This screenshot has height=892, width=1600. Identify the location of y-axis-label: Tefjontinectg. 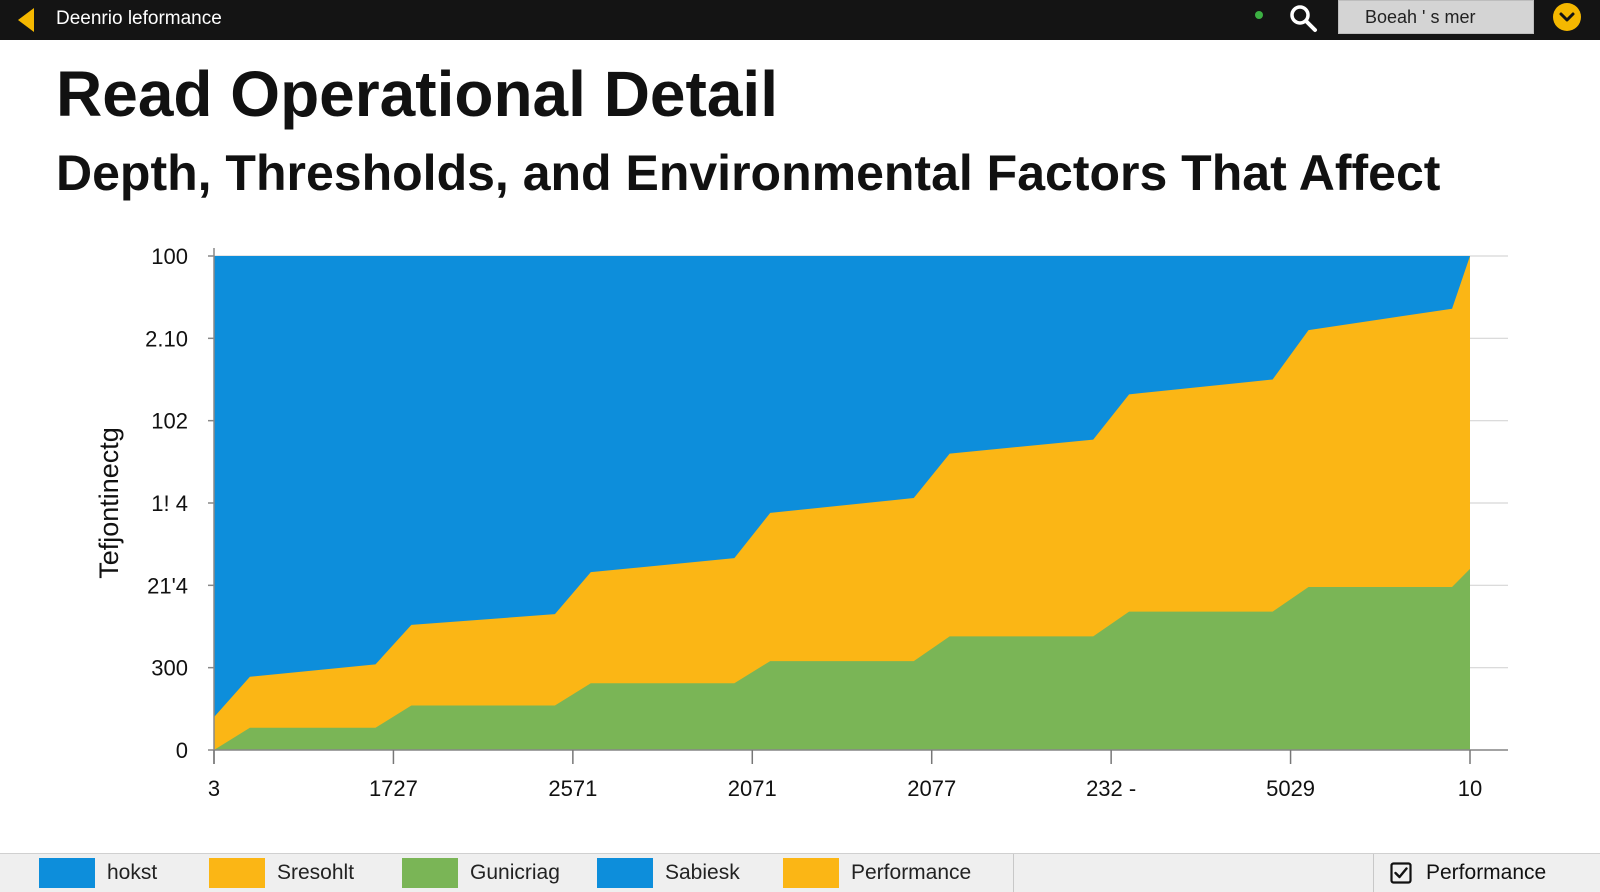
(109, 503).